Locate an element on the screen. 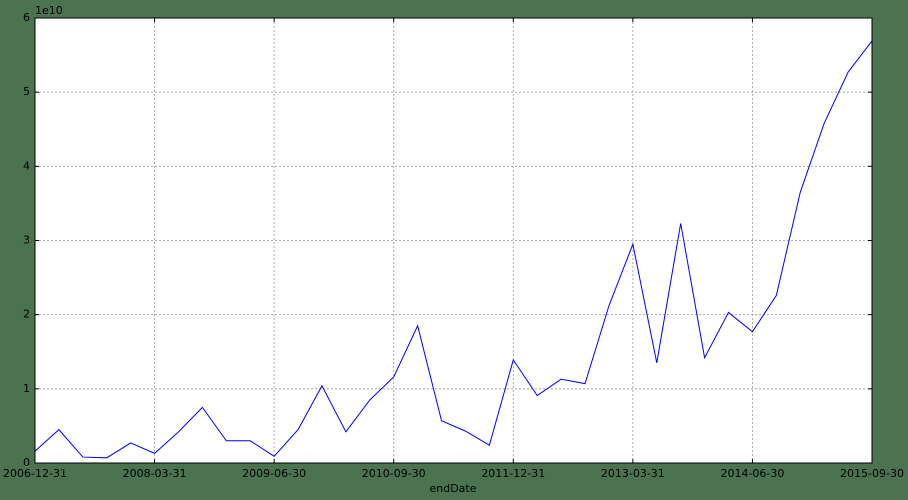  y-tick-label: 1 is located at coordinates (26, 388).